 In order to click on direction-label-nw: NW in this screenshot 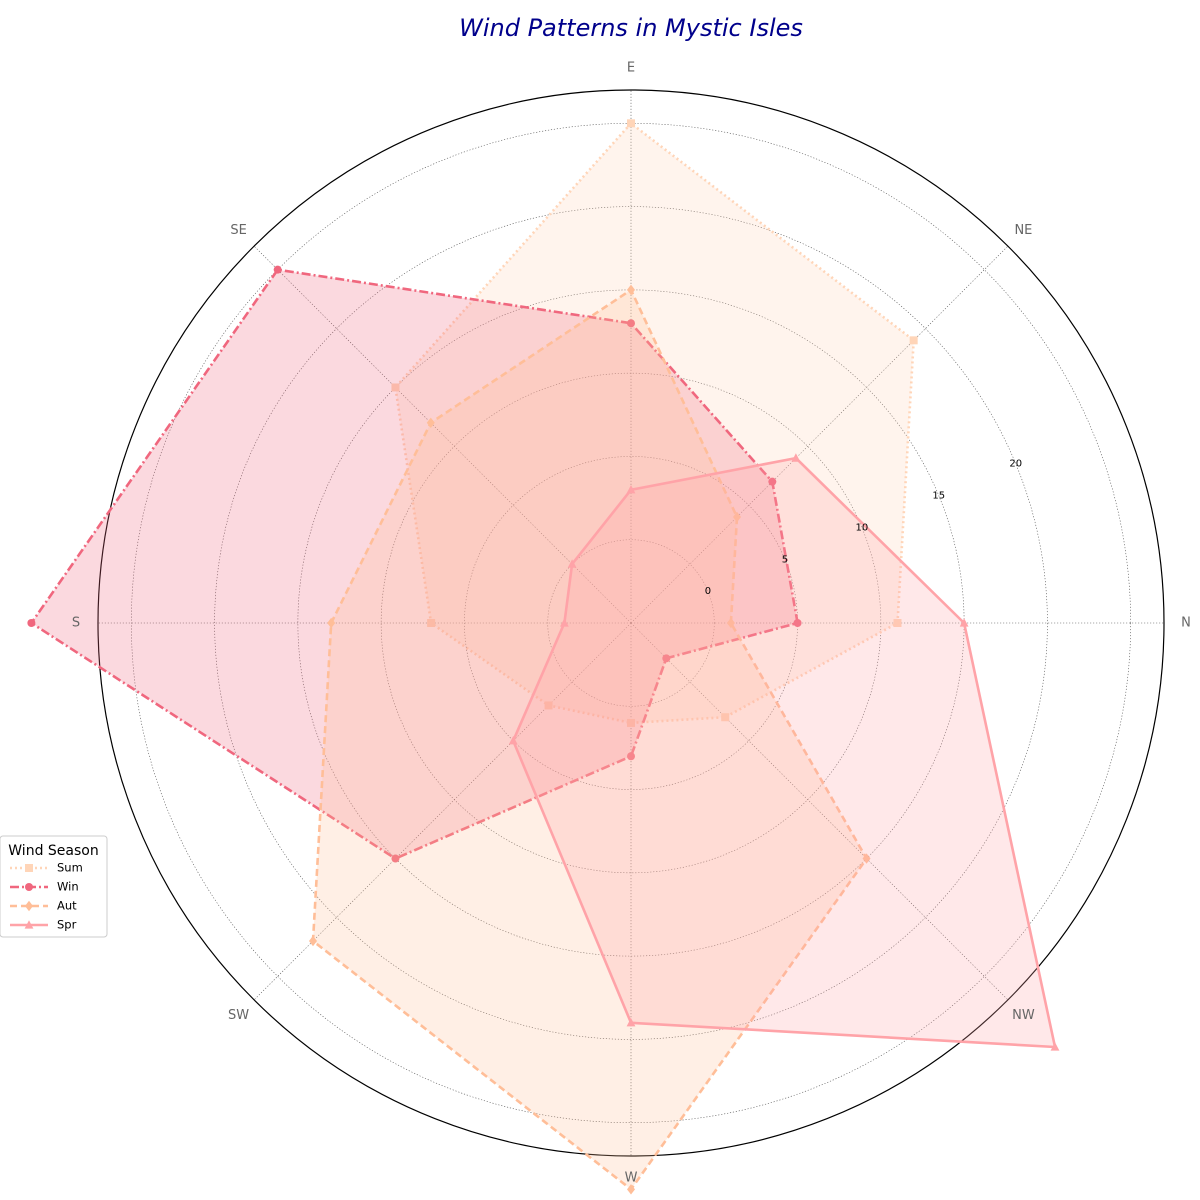, I will do `click(1023, 1015)`.